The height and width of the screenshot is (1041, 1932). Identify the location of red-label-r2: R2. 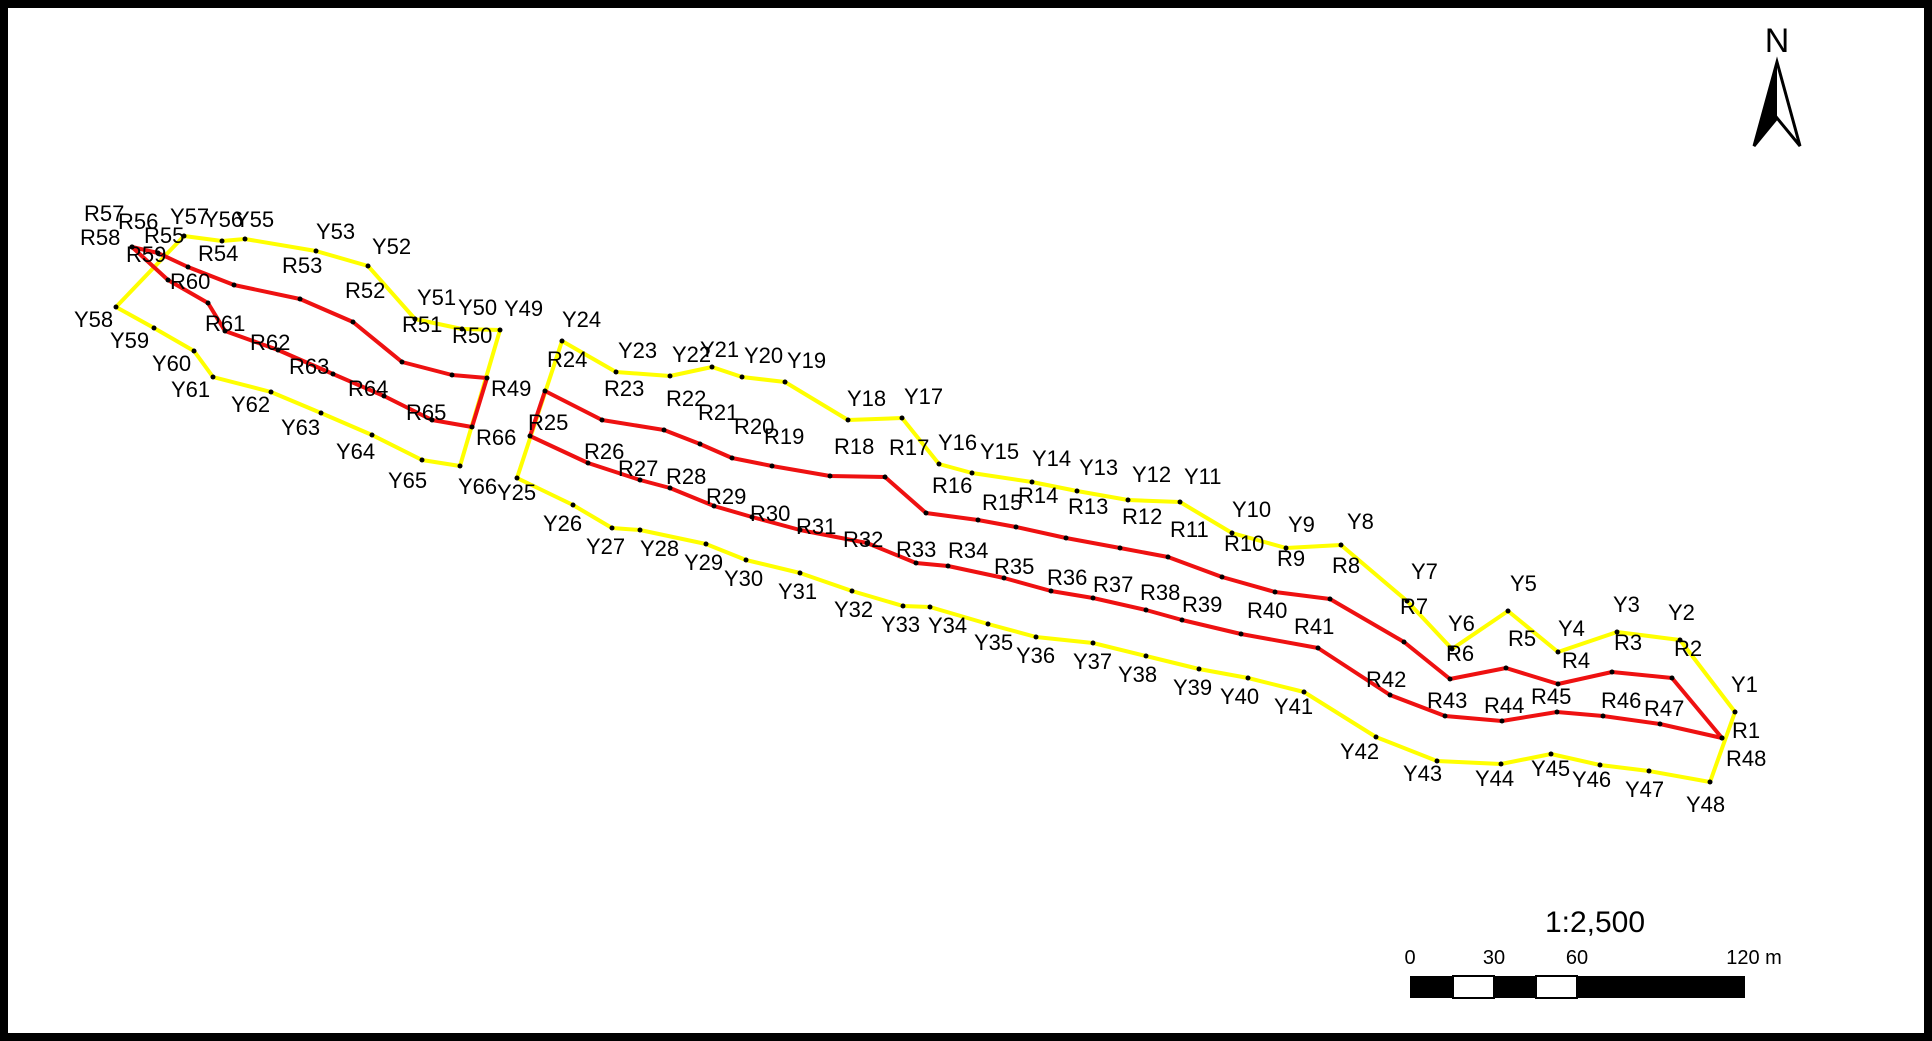
(1688, 648).